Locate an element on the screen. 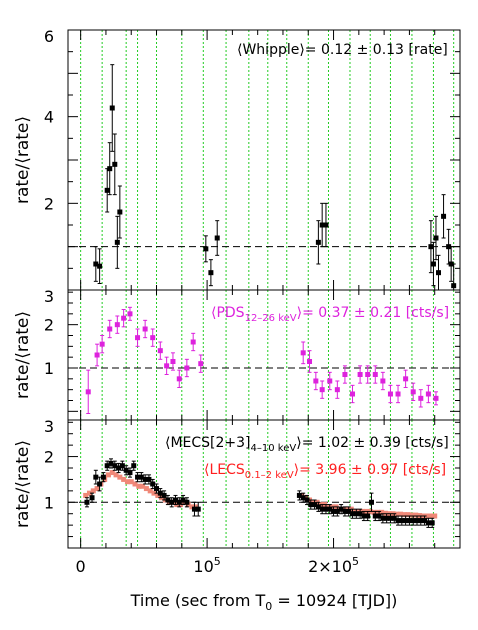 This screenshot has width=478, height=630. x-axis-label: Time (sec from T0 = 10924 [TJD]) is located at coordinates (264, 602).